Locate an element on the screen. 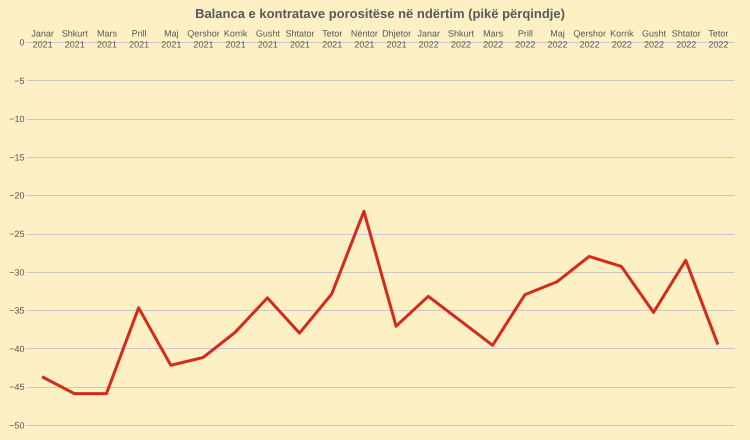  y-tick-label: −50 is located at coordinates (16, 425).